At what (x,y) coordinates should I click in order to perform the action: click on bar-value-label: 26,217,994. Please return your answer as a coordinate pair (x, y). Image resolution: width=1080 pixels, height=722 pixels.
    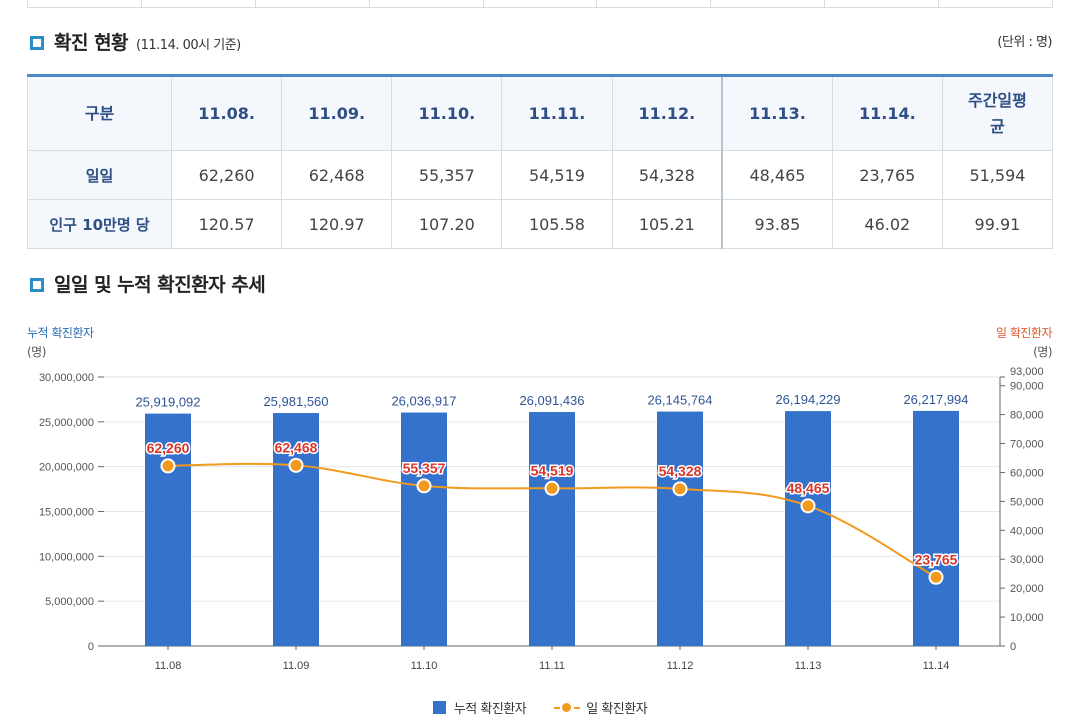
    Looking at the image, I should click on (935, 399).